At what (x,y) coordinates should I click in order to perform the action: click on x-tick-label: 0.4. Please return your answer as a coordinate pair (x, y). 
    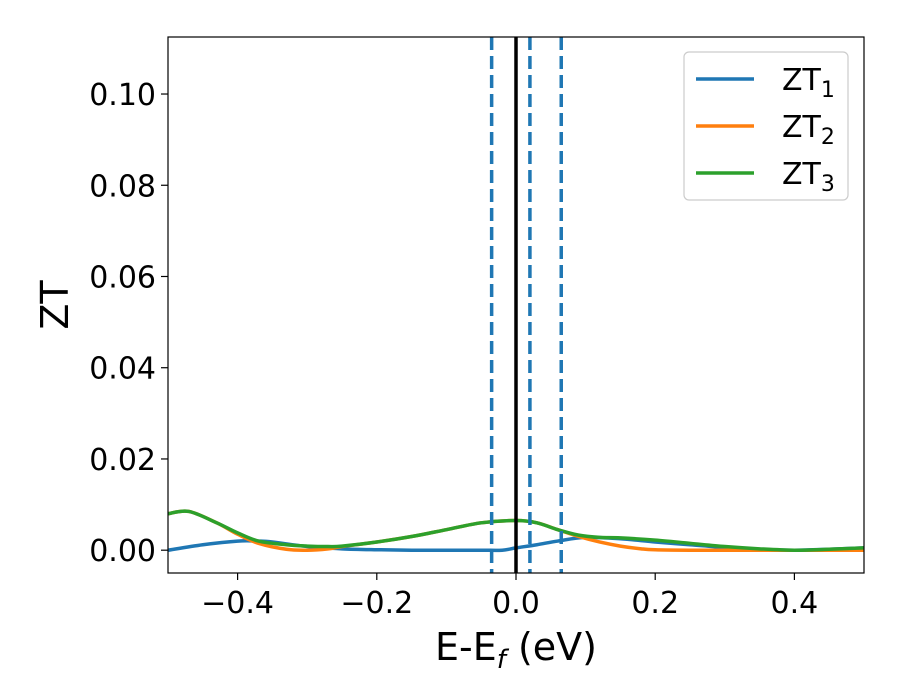
    Looking at the image, I should click on (795, 603).